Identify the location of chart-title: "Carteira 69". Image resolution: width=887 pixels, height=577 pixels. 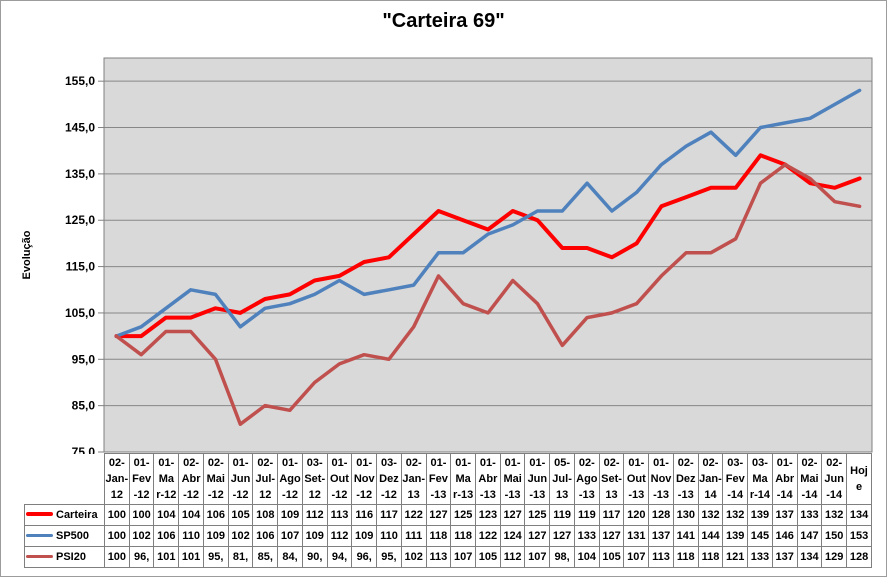
(443, 21).